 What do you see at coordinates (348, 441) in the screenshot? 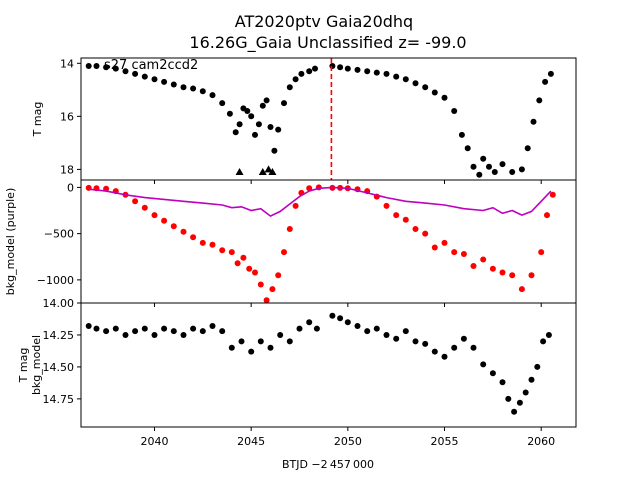
I see `x-tick-label-2: 2050` at bounding box center [348, 441].